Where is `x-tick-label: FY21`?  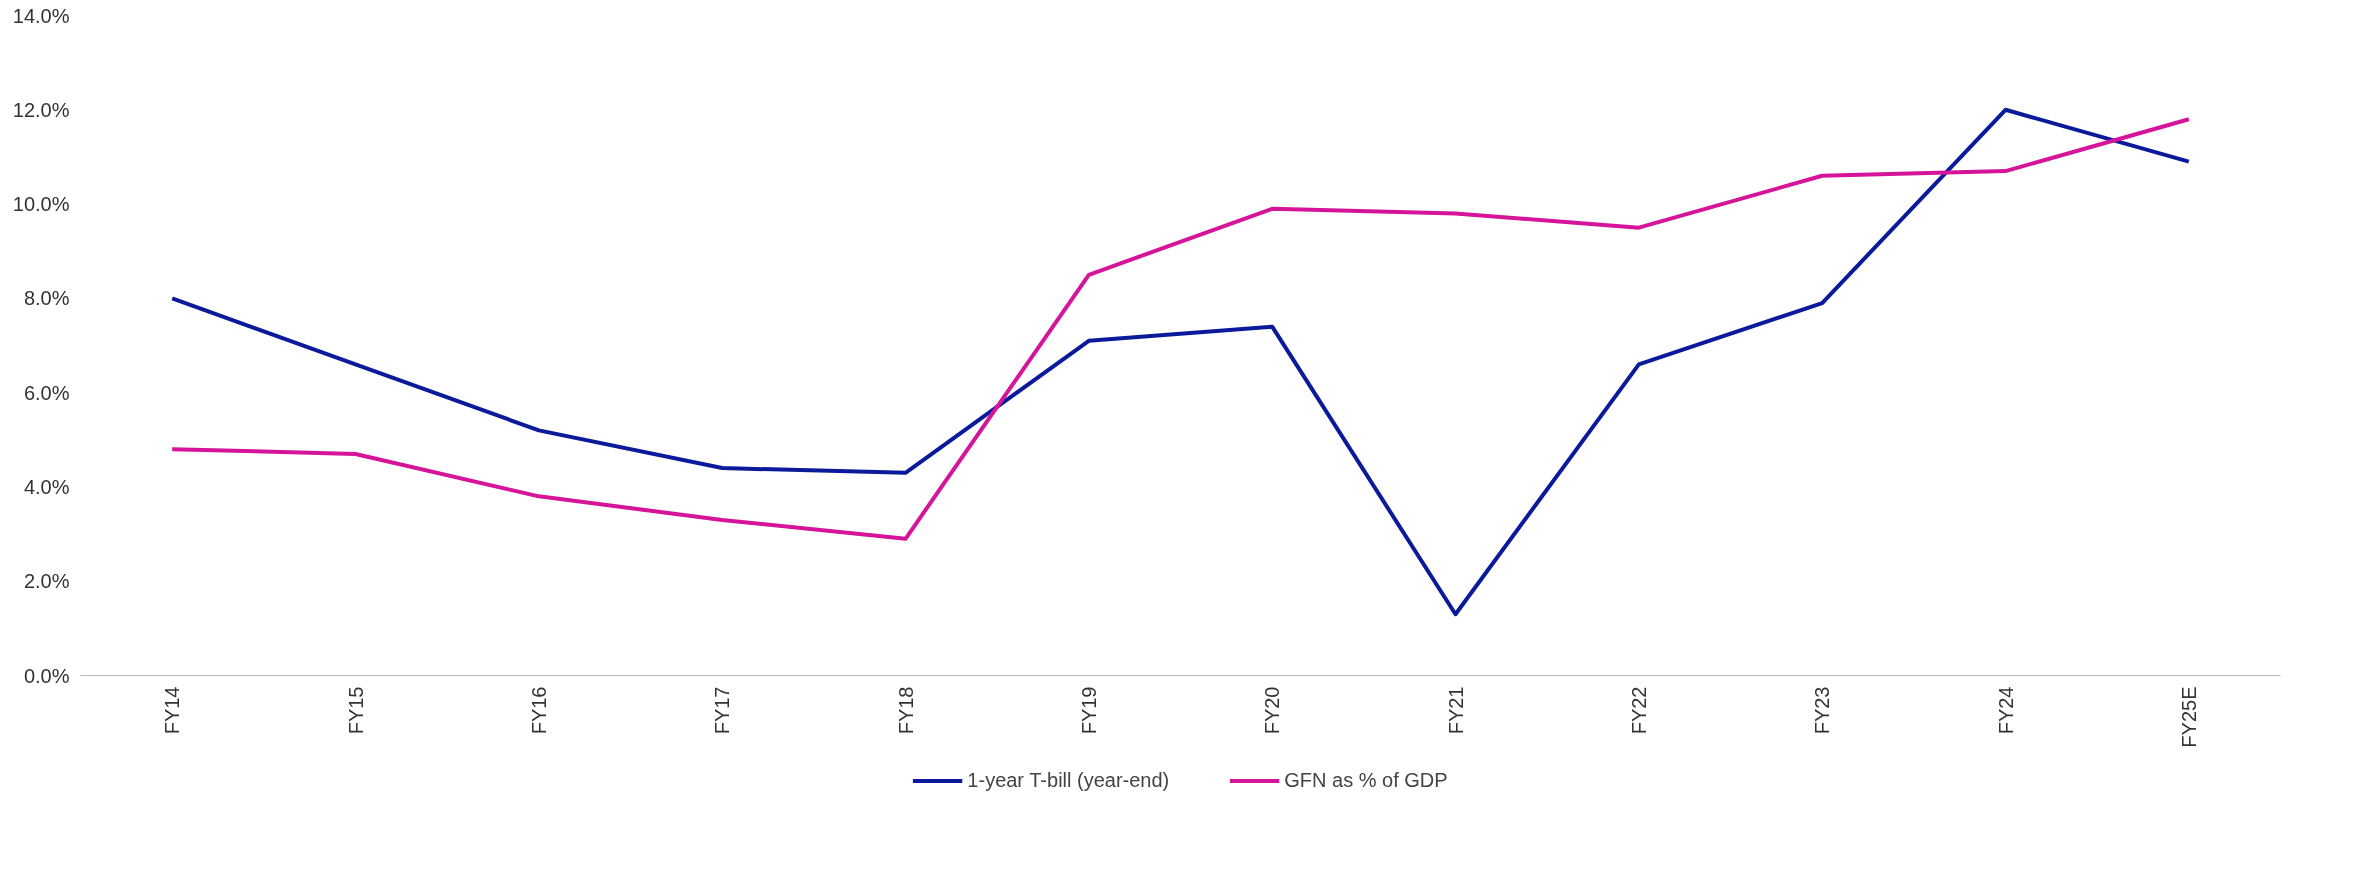
x-tick-label: FY21 is located at coordinates (1455, 710).